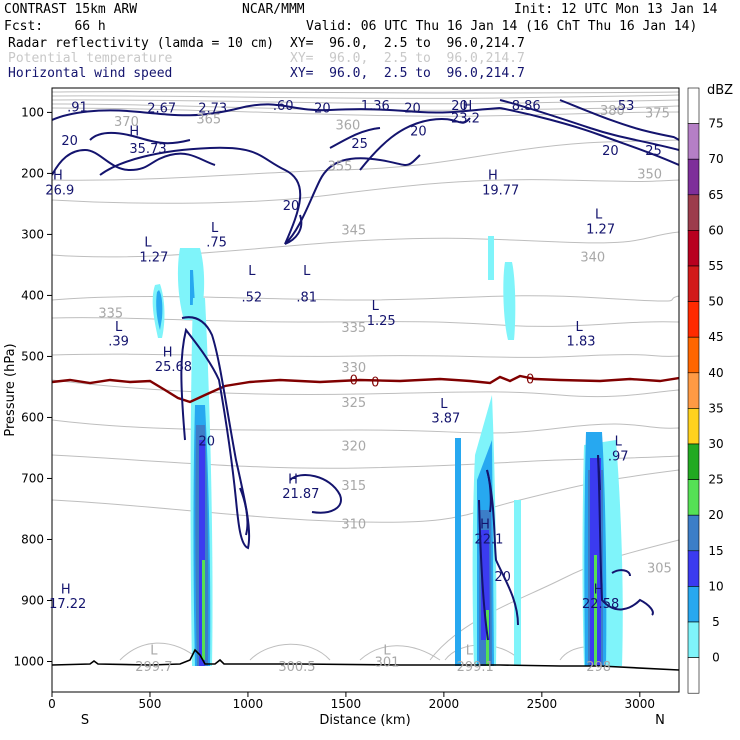 Image resolution: width=740 pixels, height=740 pixels. I want to click on y-tick-label: 400, so click(32, 295).